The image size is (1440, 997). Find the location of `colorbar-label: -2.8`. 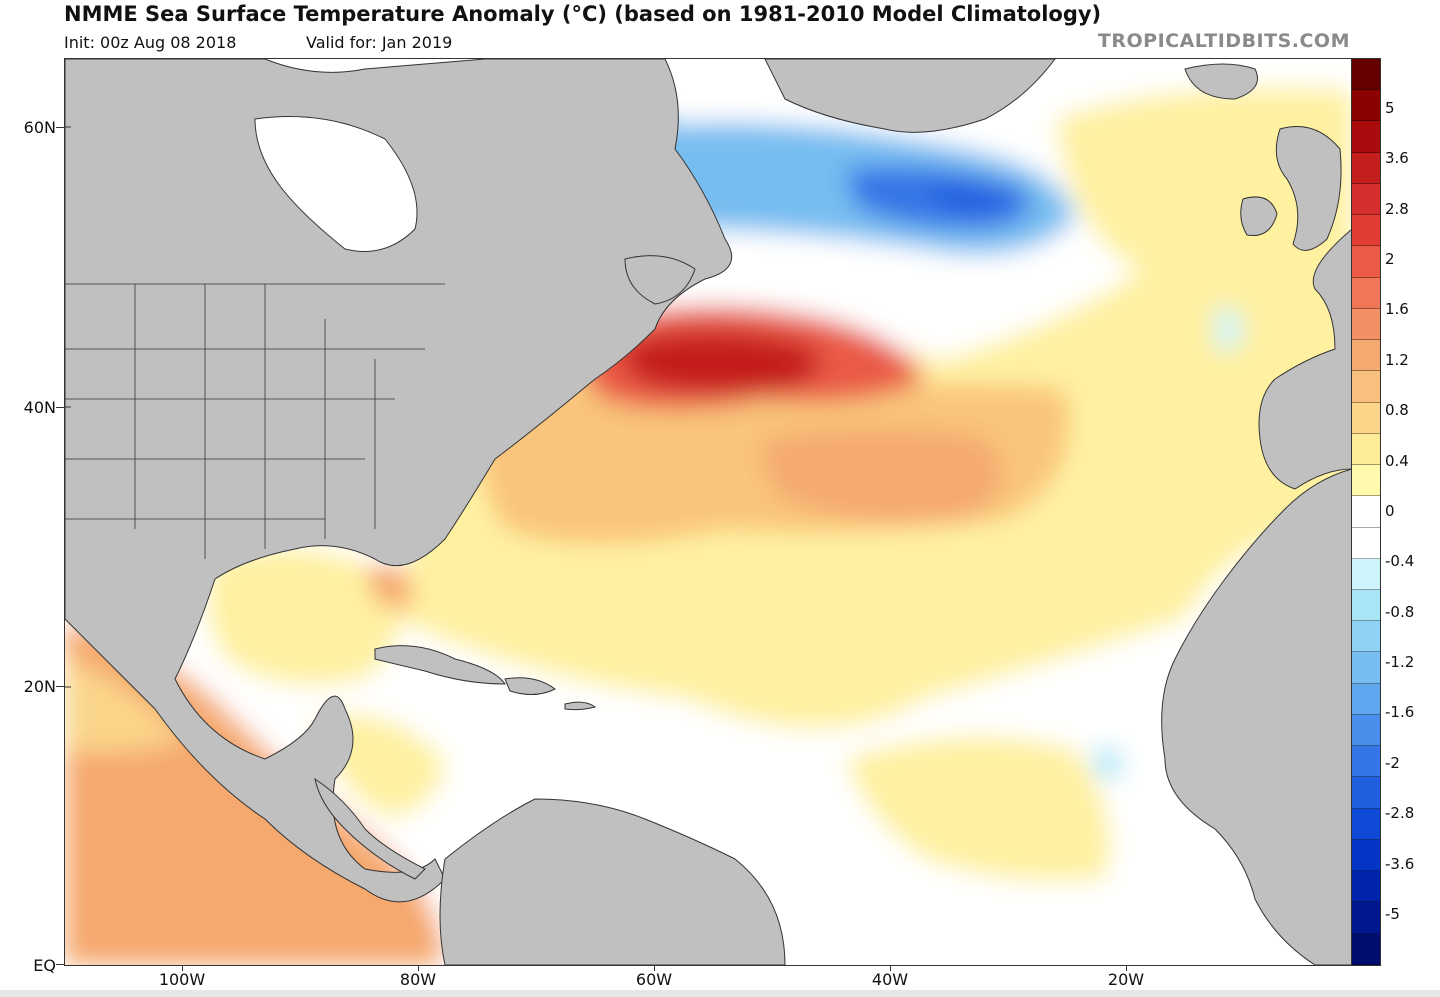

colorbar-label: -2.8 is located at coordinates (1400, 813).